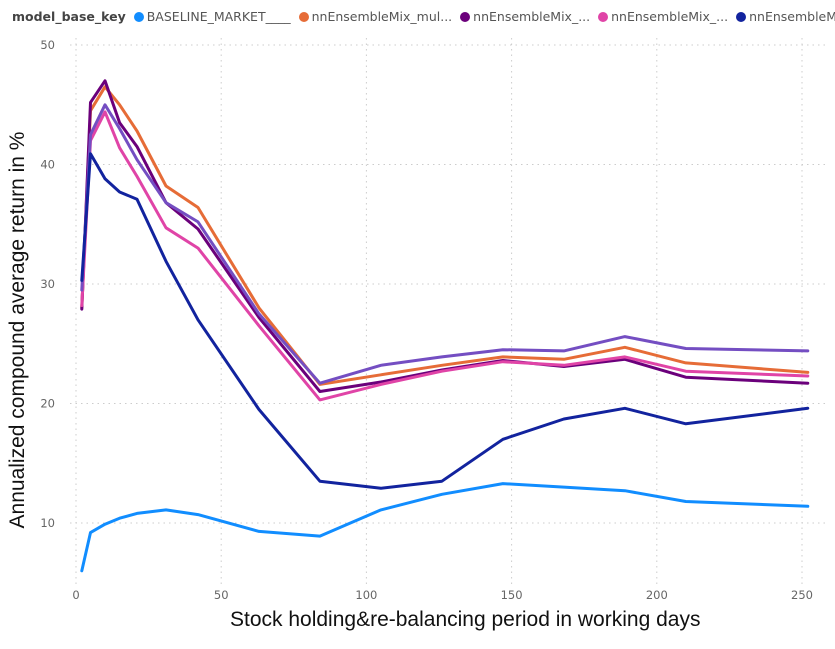  Describe the element at coordinates (47, 284) in the screenshot. I see `y-tick-label: 30` at that location.